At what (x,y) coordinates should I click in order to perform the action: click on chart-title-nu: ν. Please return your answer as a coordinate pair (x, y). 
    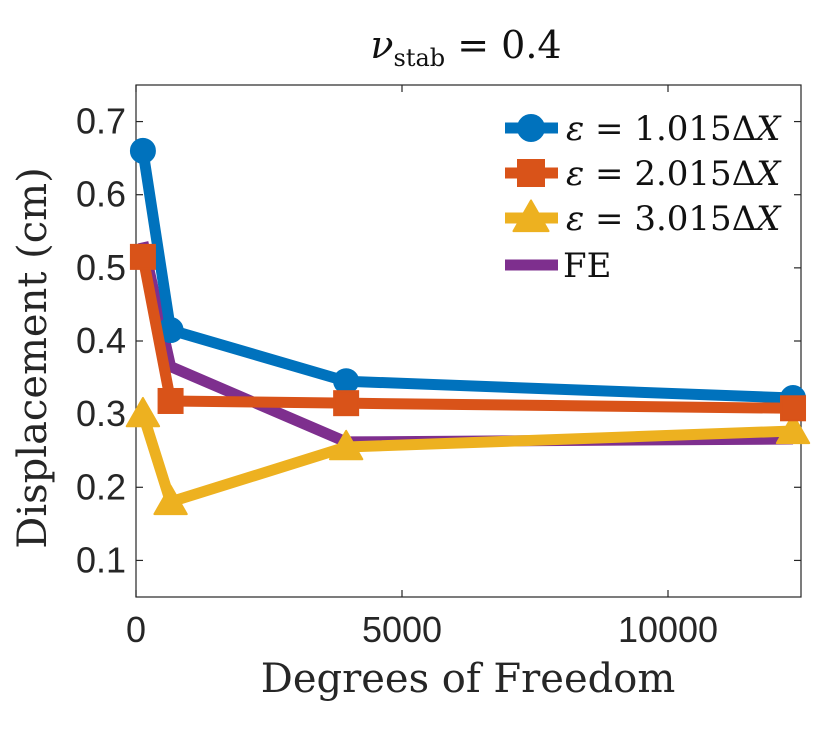
    Looking at the image, I should click on (381, 45).